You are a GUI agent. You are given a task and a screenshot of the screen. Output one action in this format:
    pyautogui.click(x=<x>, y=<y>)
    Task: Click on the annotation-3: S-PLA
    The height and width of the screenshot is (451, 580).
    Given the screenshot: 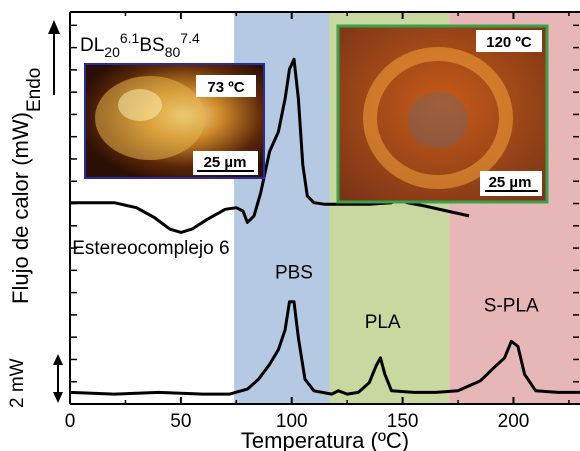 What is the action you would take?
    pyautogui.click(x=511, y=306)
    